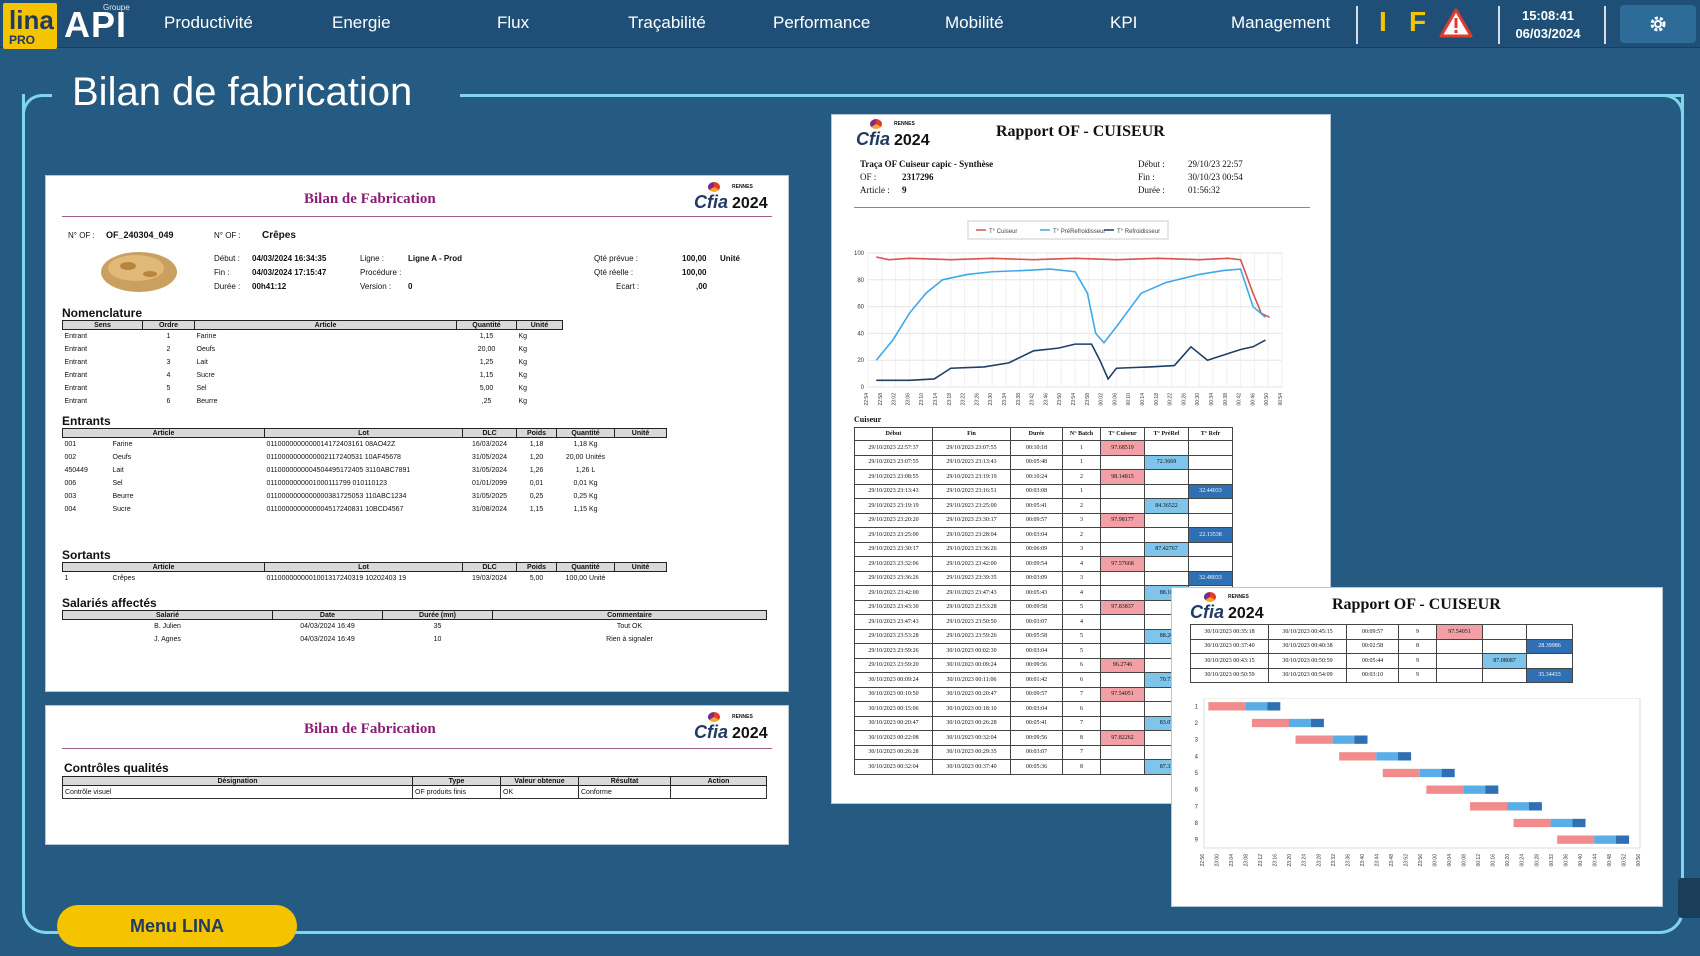 This screenshot has width=1700, height=956. What do you see at coordinates (31, 20) in the screenshot?
I see `lina-logo-text: lina` at bounding box center [31, 20].